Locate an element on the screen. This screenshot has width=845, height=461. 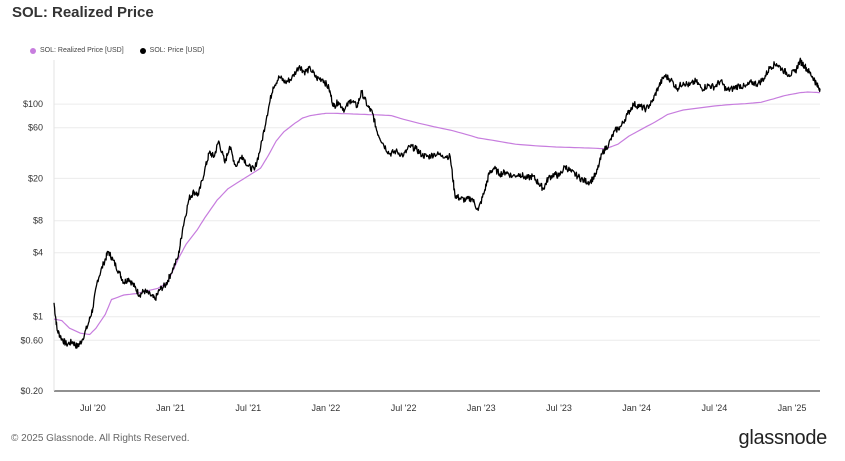
x-tick-label: Jul '22 is located at coordinates (404, 408).